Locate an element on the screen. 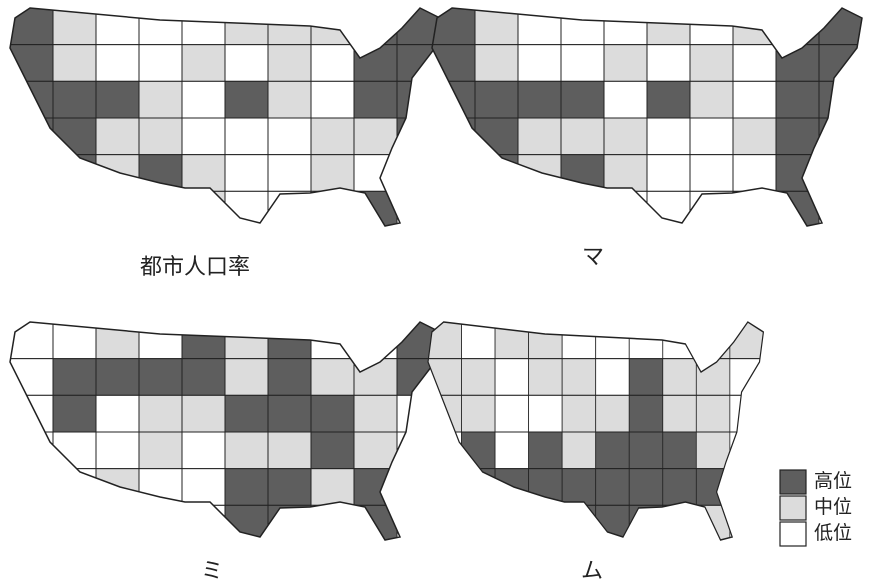 The image size is (889, 588). us-map is located at coordinates (596, 431).